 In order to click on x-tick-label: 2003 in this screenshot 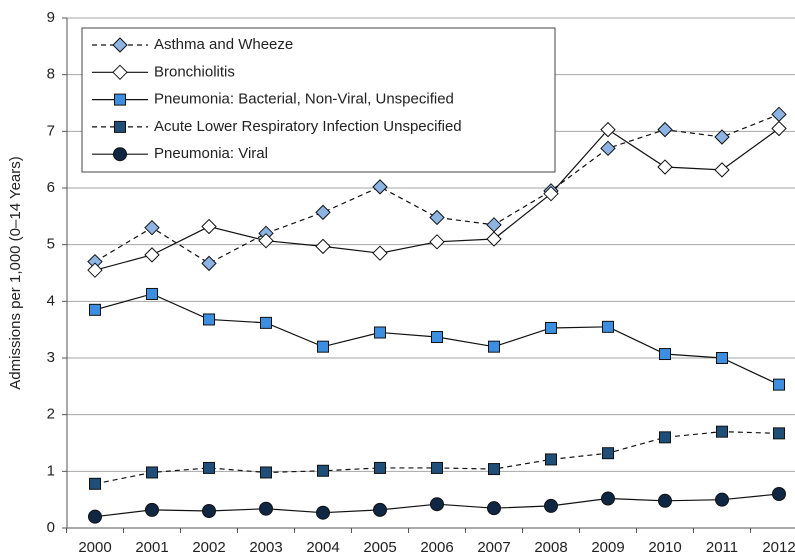, I will do `click(265, 547)`.